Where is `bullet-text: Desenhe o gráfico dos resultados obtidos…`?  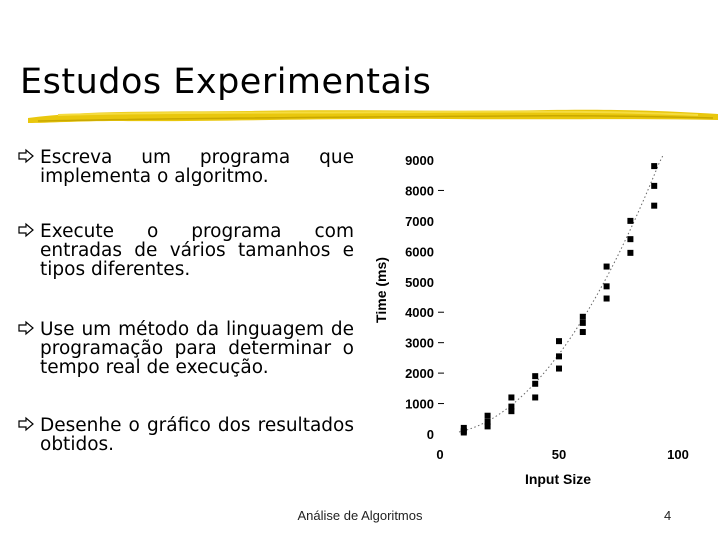 bullet-text: Desenhe o gráfico dos resultados obtidos… is located at coordinates (197, 435).